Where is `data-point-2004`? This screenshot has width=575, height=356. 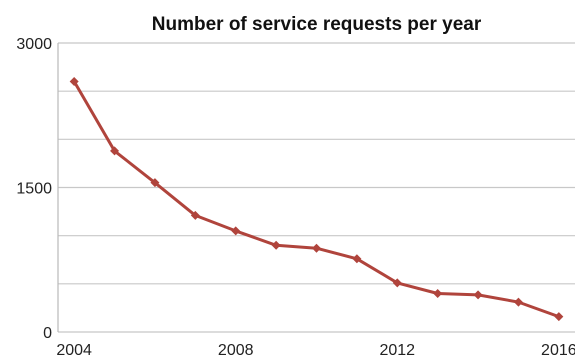 data-point-2004 is located at coordinates (74, 82).